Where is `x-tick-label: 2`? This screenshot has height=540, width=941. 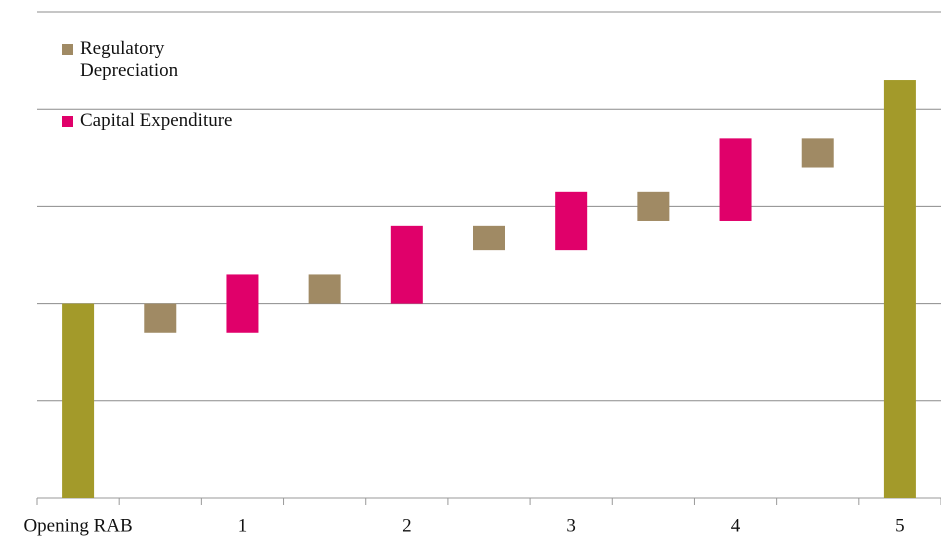
x-tick-label: 2 is located at coordinates (407, 525).